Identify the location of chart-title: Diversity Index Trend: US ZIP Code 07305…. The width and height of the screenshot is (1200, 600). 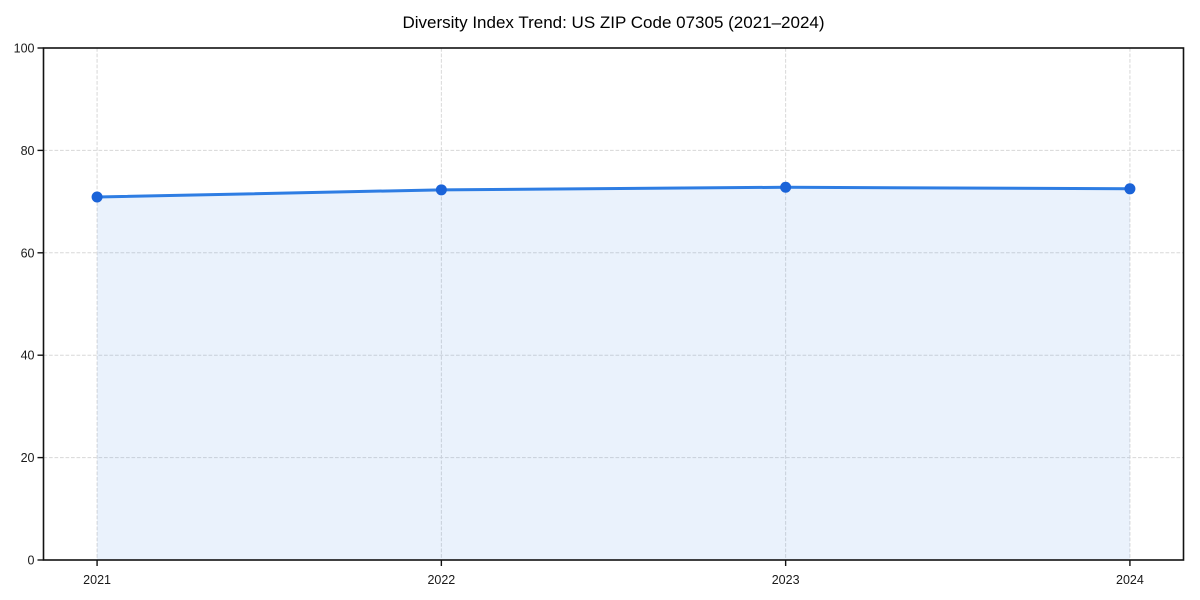
(613, 22).